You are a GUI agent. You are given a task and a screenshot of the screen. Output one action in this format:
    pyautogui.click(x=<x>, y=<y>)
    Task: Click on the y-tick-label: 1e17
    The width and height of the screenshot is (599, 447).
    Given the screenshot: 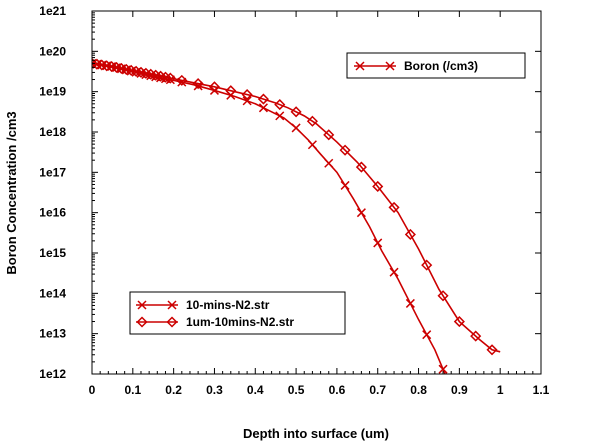 What is the action you would take?
    pyautogui.click(x=52, y=172)
    